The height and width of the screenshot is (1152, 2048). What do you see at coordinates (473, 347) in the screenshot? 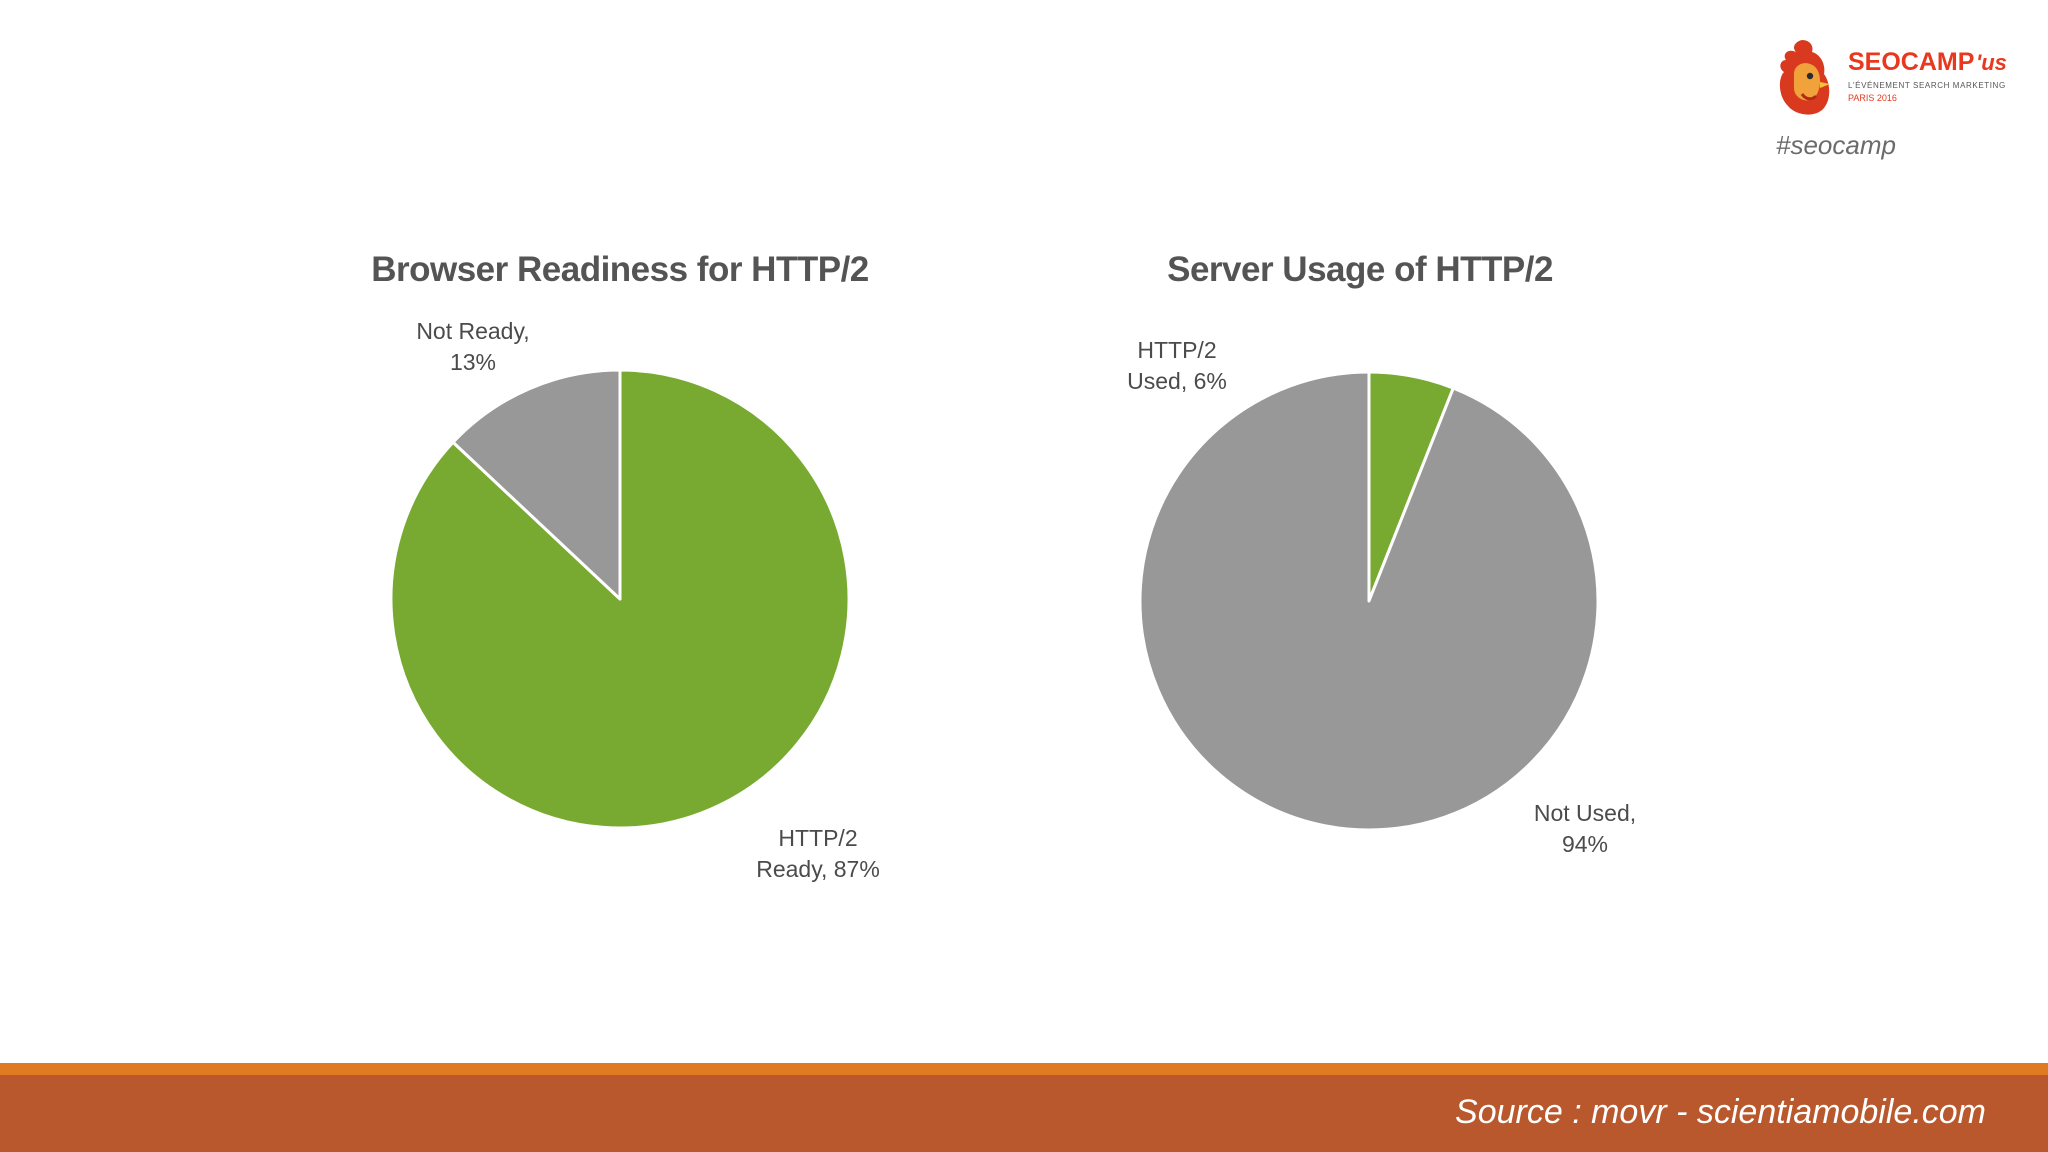
I see `slice-label-not-ready: Not Ready, 13%` at bounding box center [473, 347].